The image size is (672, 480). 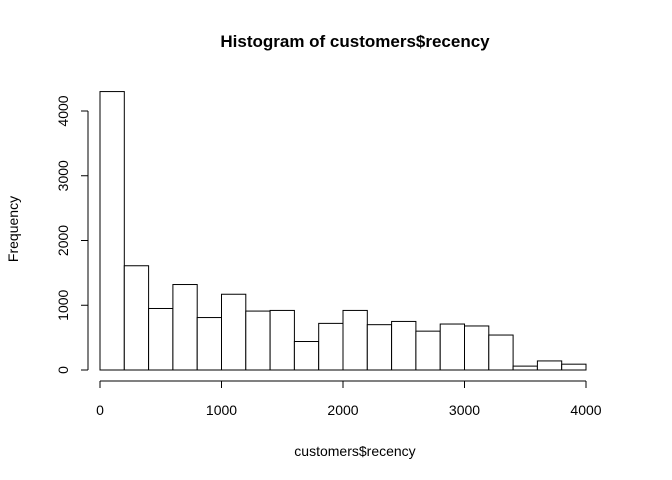 I want to click on x-tick-label-3: 3000, so click(x=464, y=410).